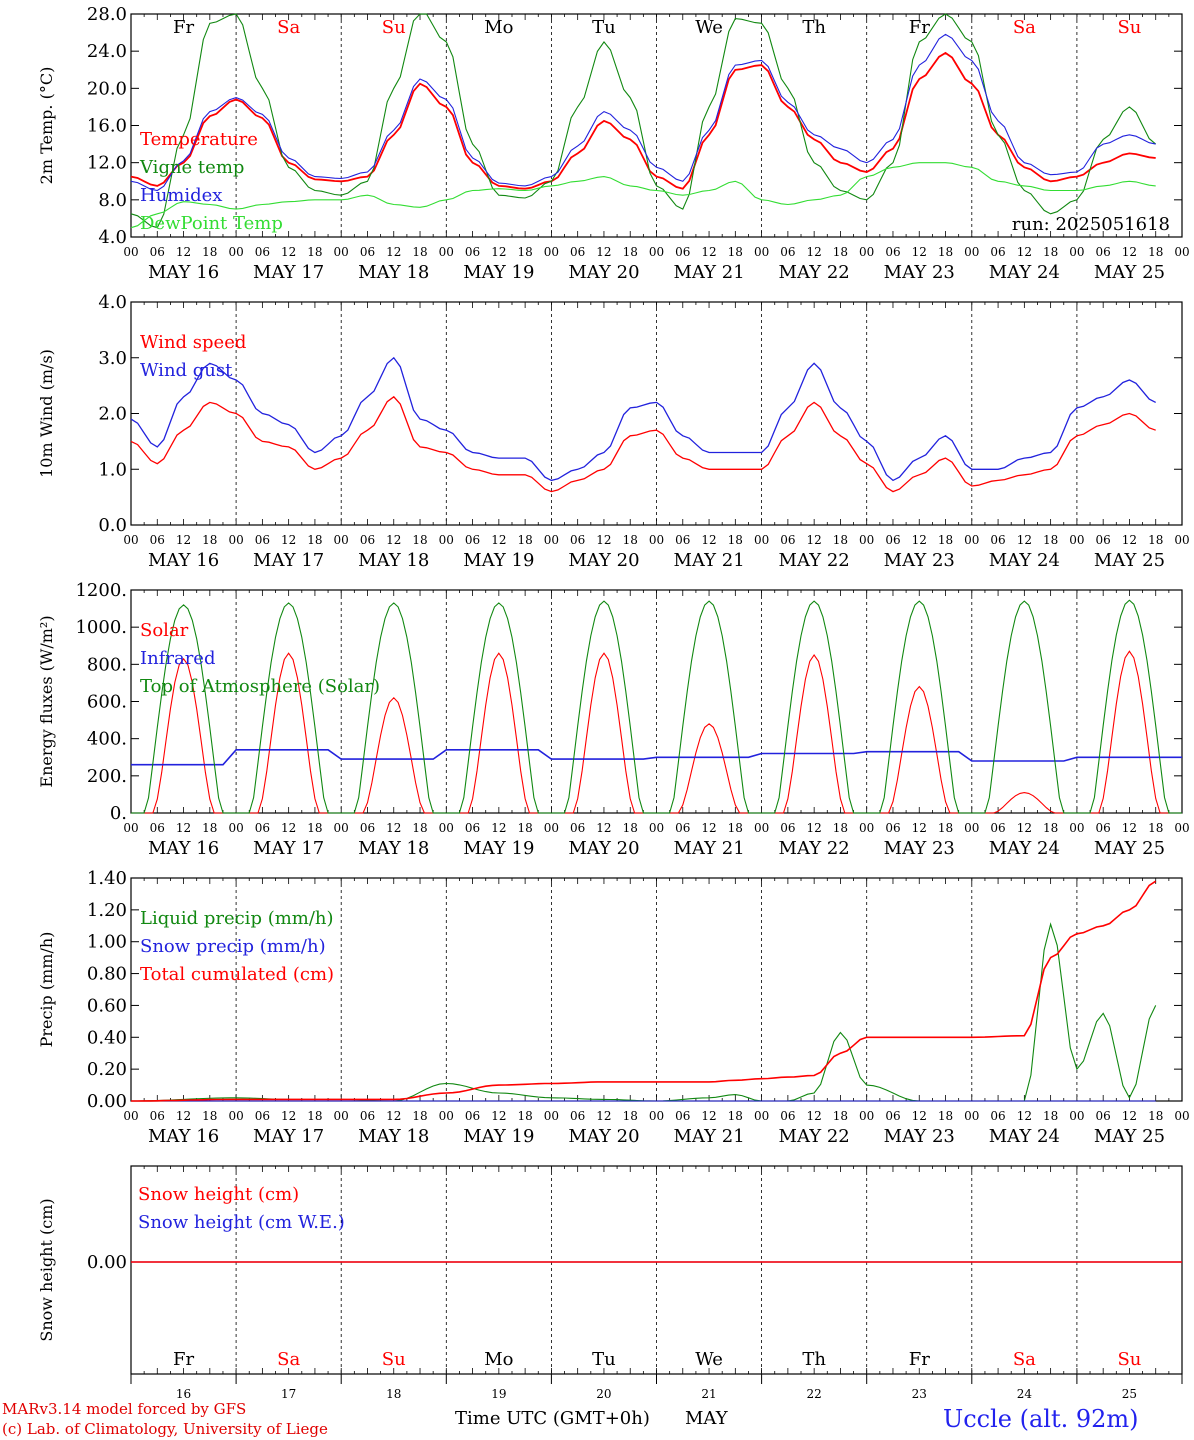 The image size is (1194, 1440). What do you see at coordinates (603, 272) in the screenshot?
I see `date-label: MAY 20` at bounding box center [603, 272].